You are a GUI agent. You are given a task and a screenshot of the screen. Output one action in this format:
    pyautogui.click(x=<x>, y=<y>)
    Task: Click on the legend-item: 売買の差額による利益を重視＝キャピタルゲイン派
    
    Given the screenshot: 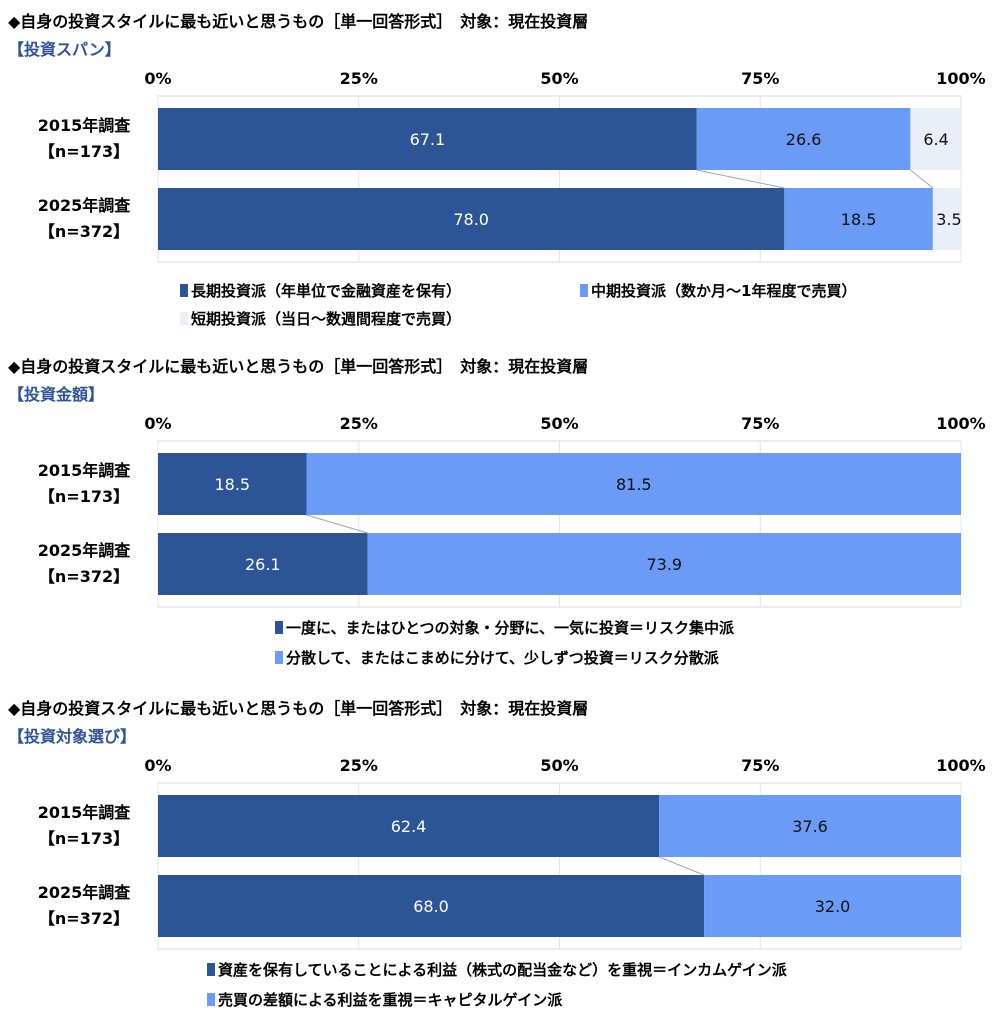 What is the action you would take?
    pyautogui.click(x=384, y=999)
    